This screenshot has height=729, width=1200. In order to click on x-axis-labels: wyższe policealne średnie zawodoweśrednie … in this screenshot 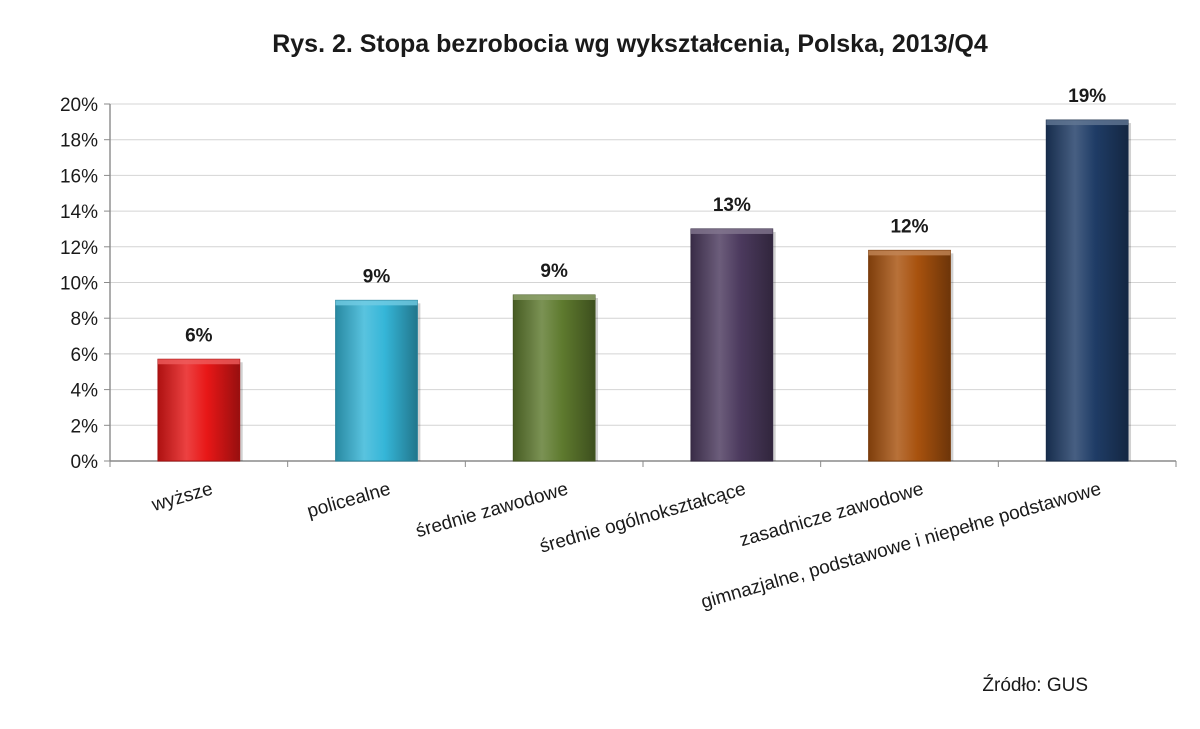, I will do `click(626, 546)`.